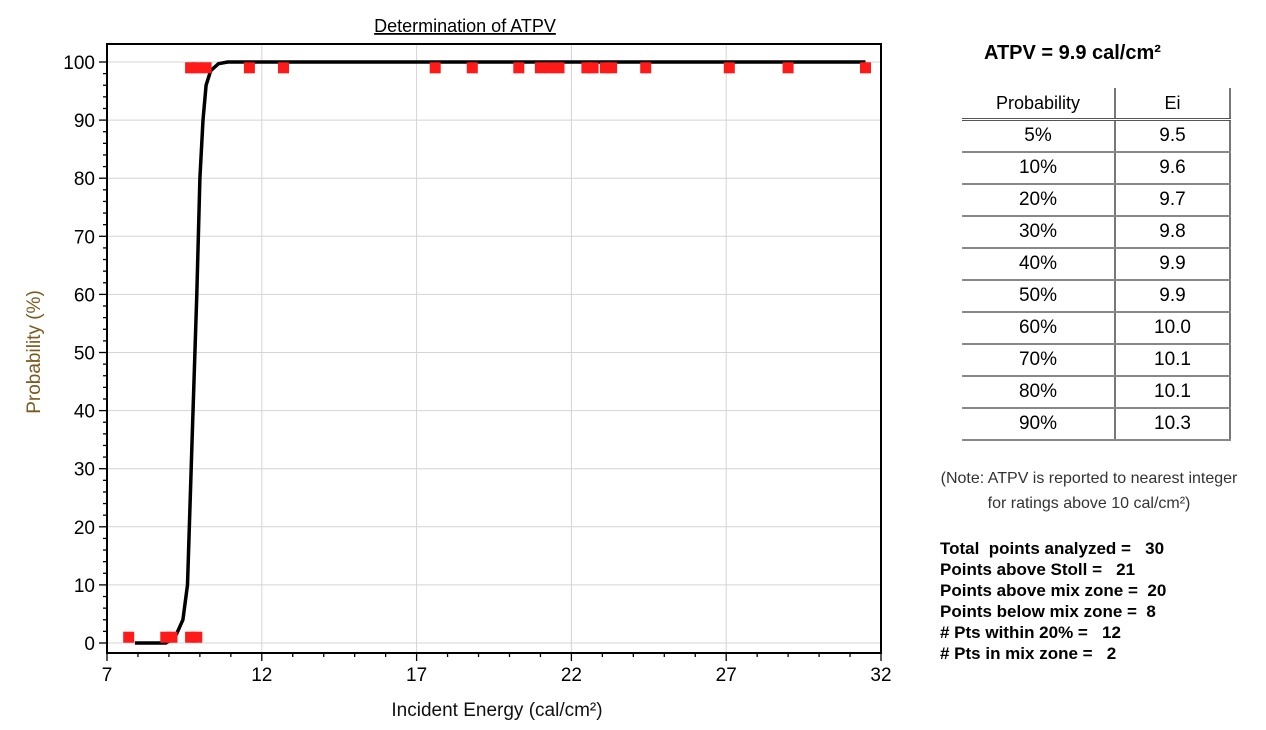 This screenshot has height=730, width=1266. I want to click on y-tick-label: 100, so click(79, 63).